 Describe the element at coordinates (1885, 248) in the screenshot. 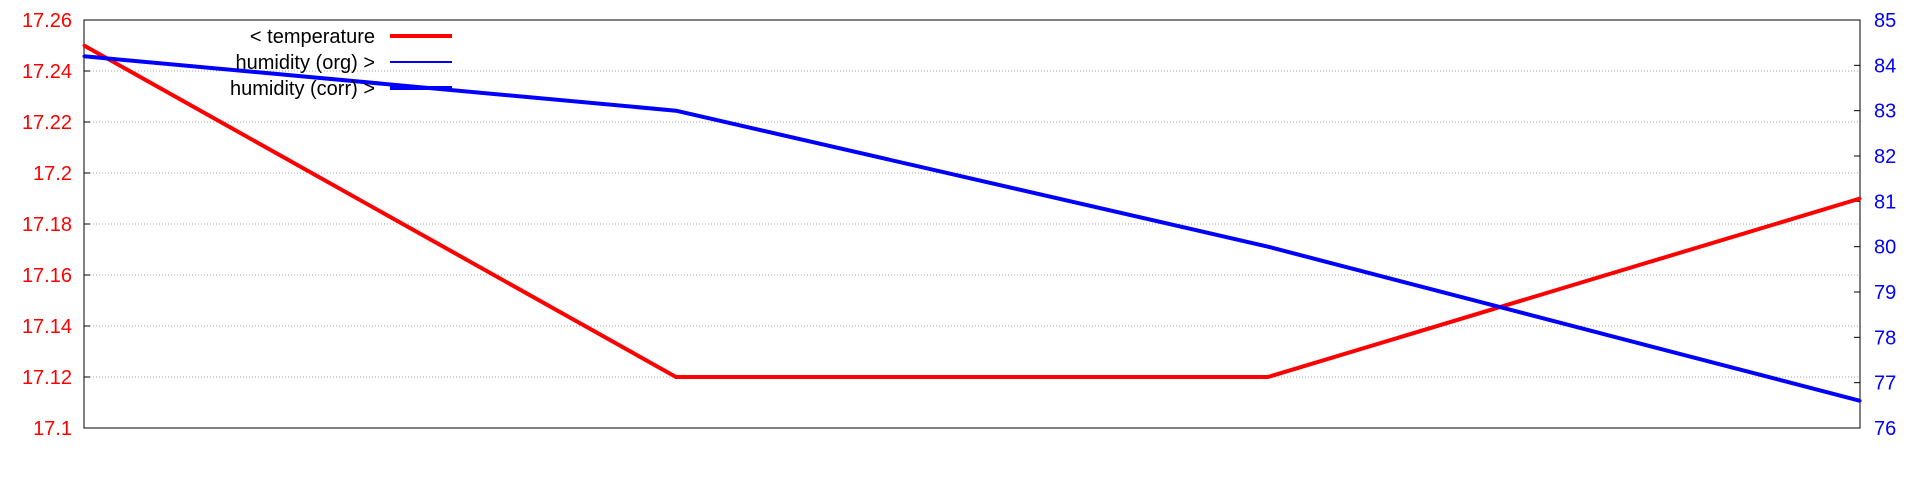

I see `right-axis-tick-label: 80` at that location.